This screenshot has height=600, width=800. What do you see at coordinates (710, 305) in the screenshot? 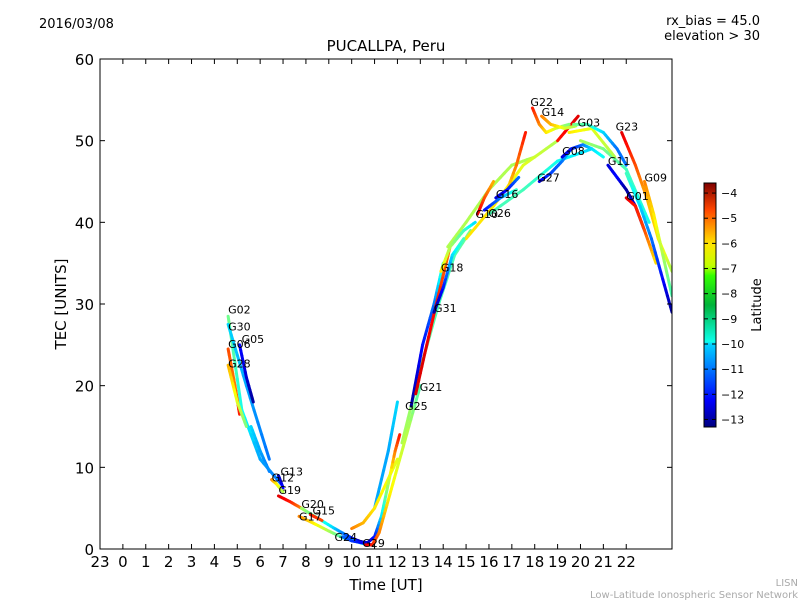
I see `colorbar` at bounding box center [710, 305].